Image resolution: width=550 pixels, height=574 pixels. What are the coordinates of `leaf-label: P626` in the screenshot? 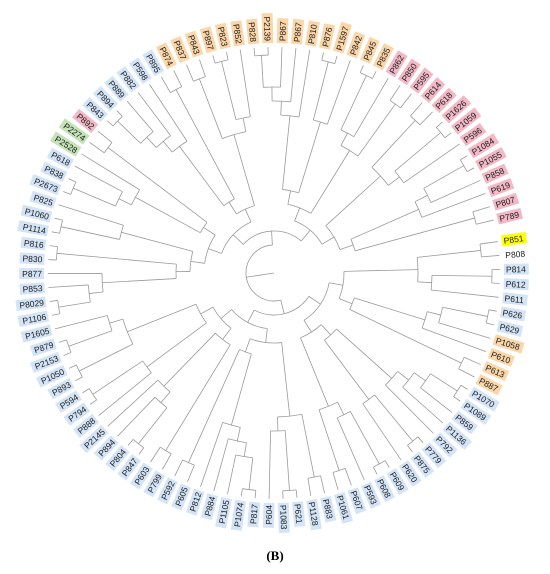 It's located at (513, 314).